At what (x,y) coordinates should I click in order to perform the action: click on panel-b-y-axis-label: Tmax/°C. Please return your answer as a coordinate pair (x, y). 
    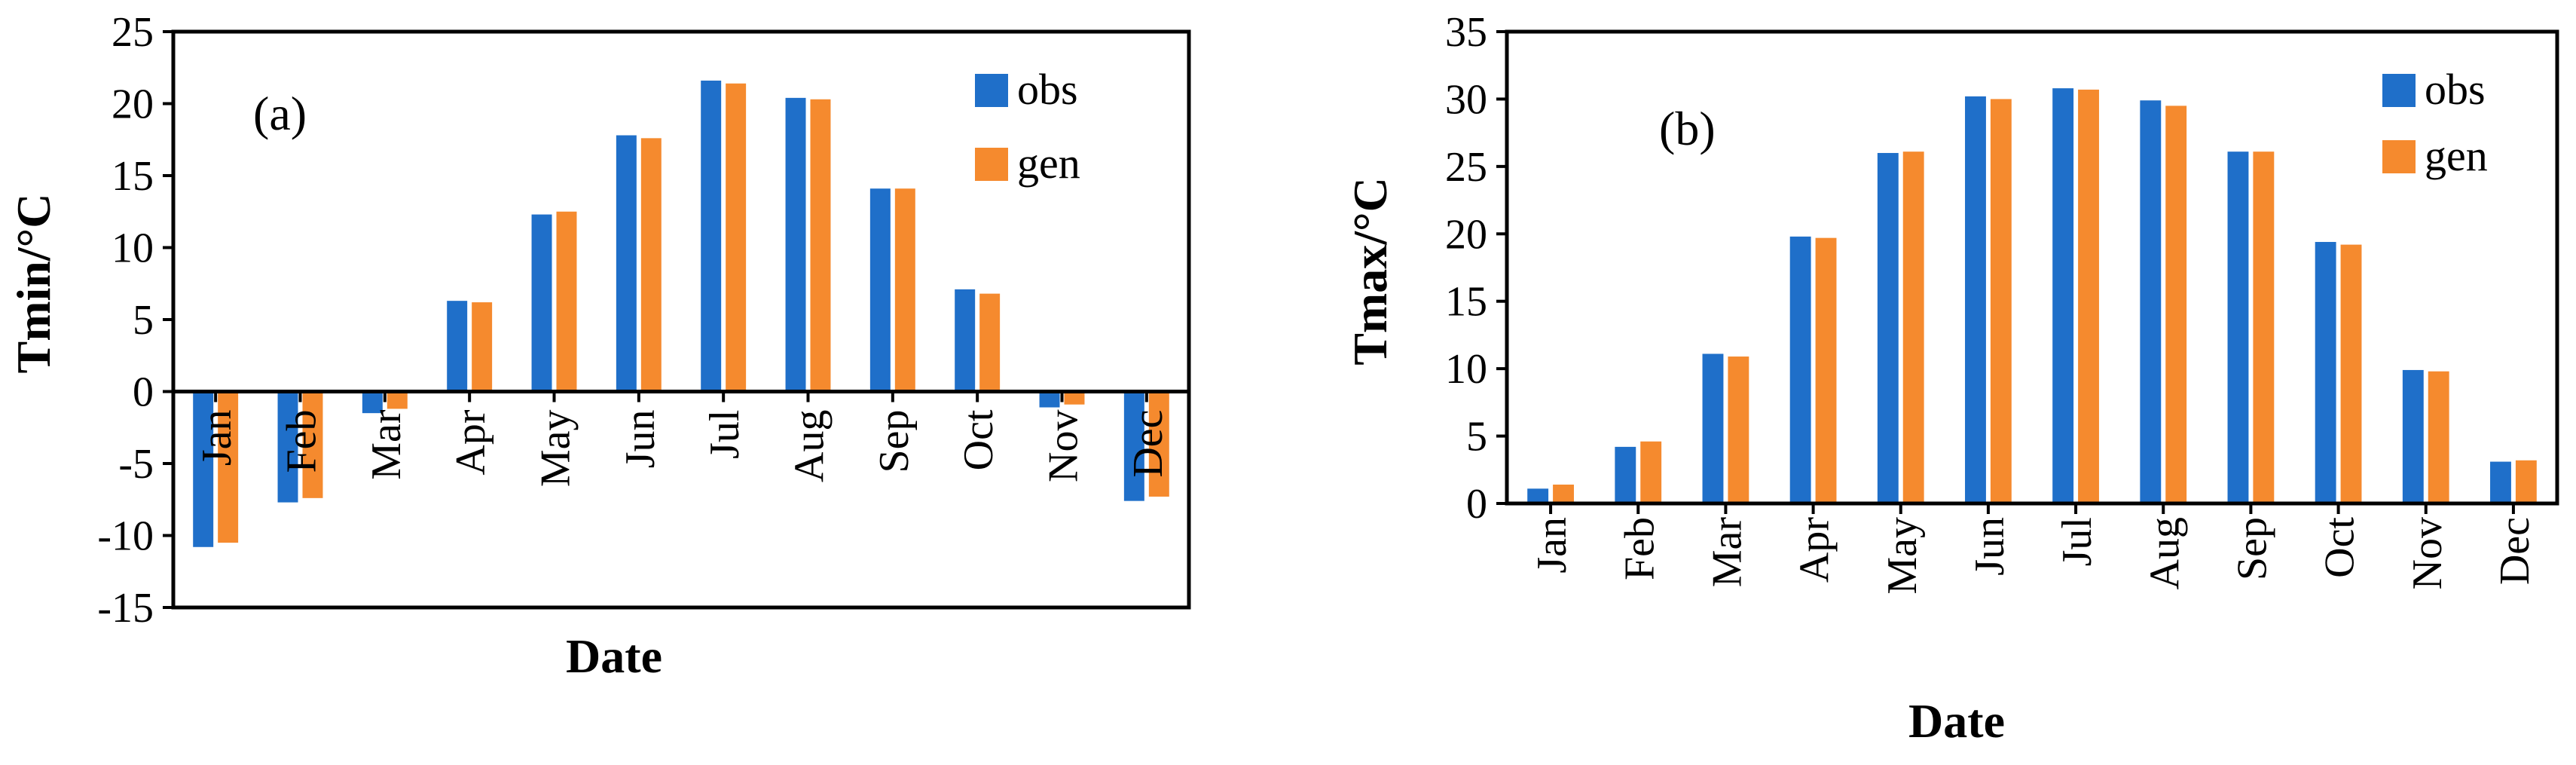
    Looking at the image, I should click on (1370, 271).